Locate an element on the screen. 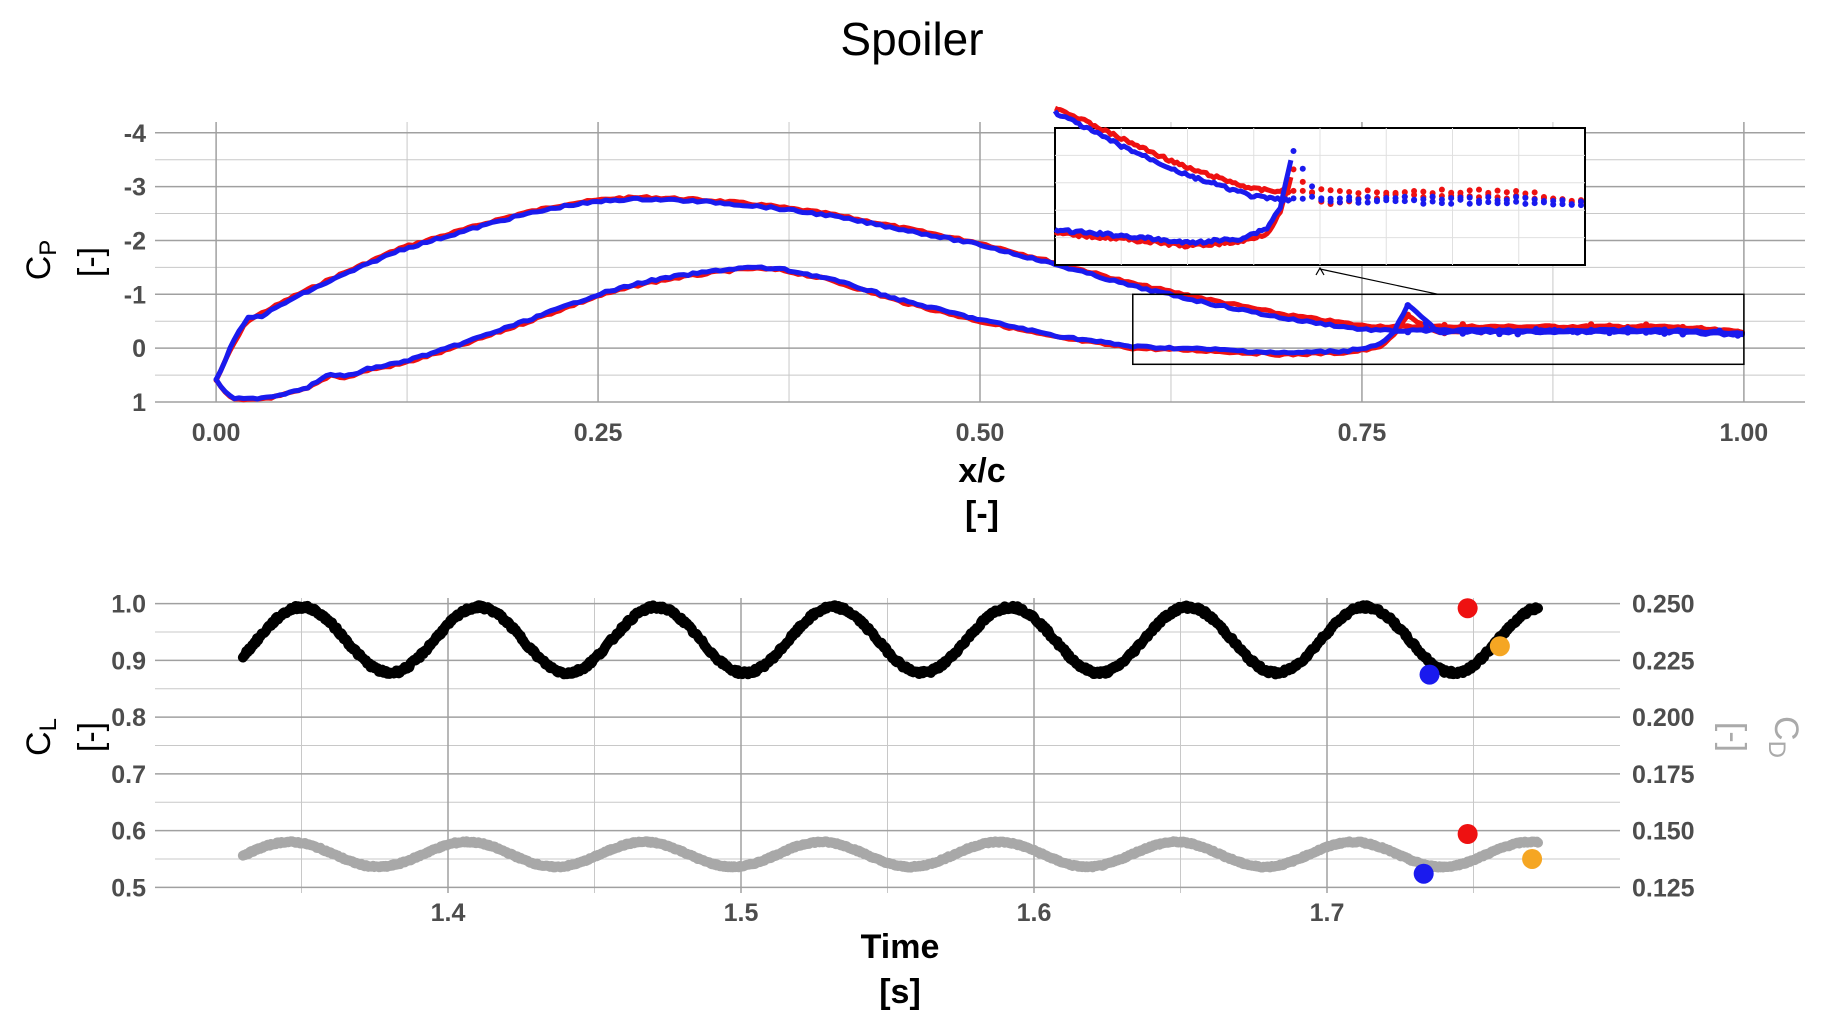  cp-y-axis-label: CP is located at coordinates (41, 260).